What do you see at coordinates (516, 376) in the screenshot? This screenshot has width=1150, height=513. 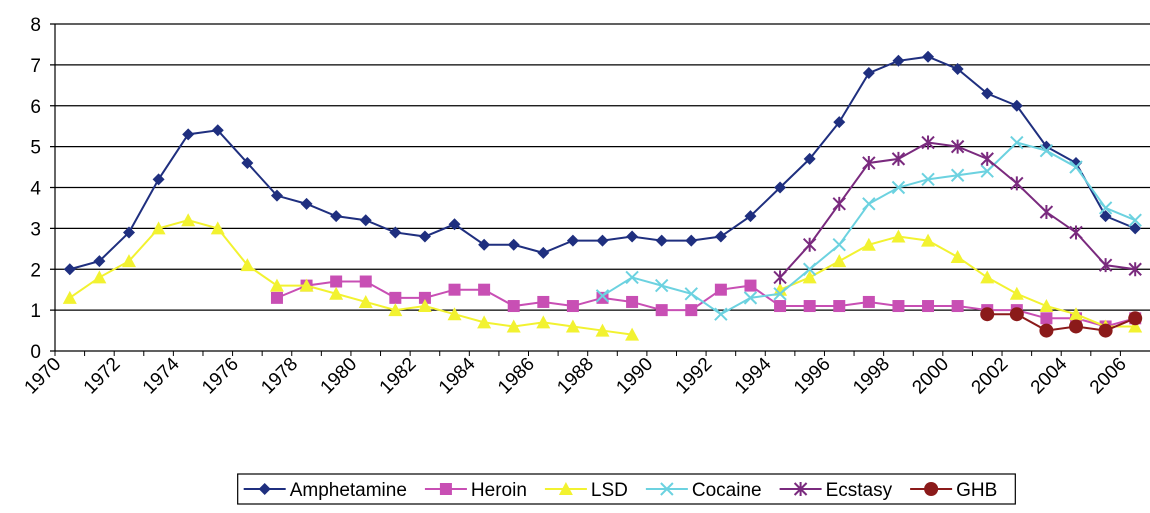 I see `x-tick-label: 1986` at bounding box center [516, 376].